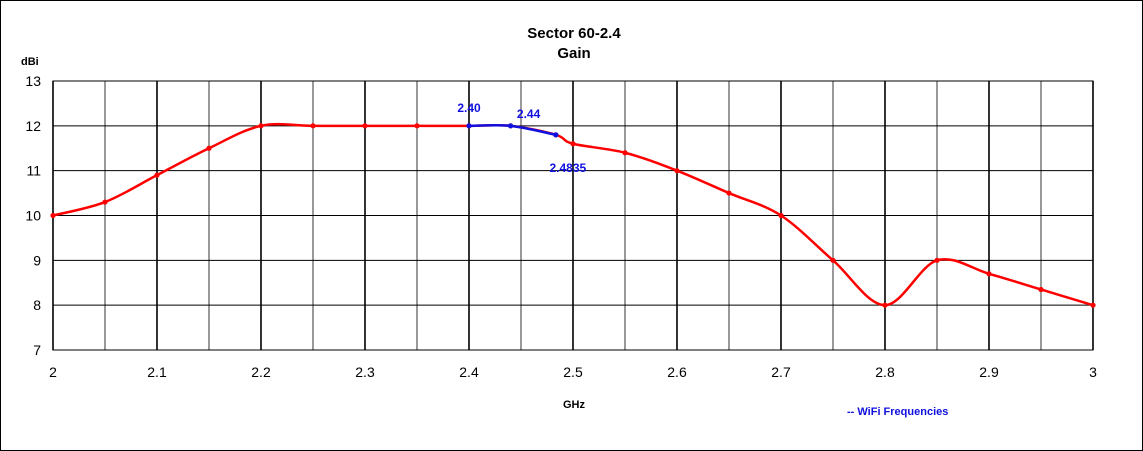  I want to click on y-tick-label: 9, so click(37, 260).